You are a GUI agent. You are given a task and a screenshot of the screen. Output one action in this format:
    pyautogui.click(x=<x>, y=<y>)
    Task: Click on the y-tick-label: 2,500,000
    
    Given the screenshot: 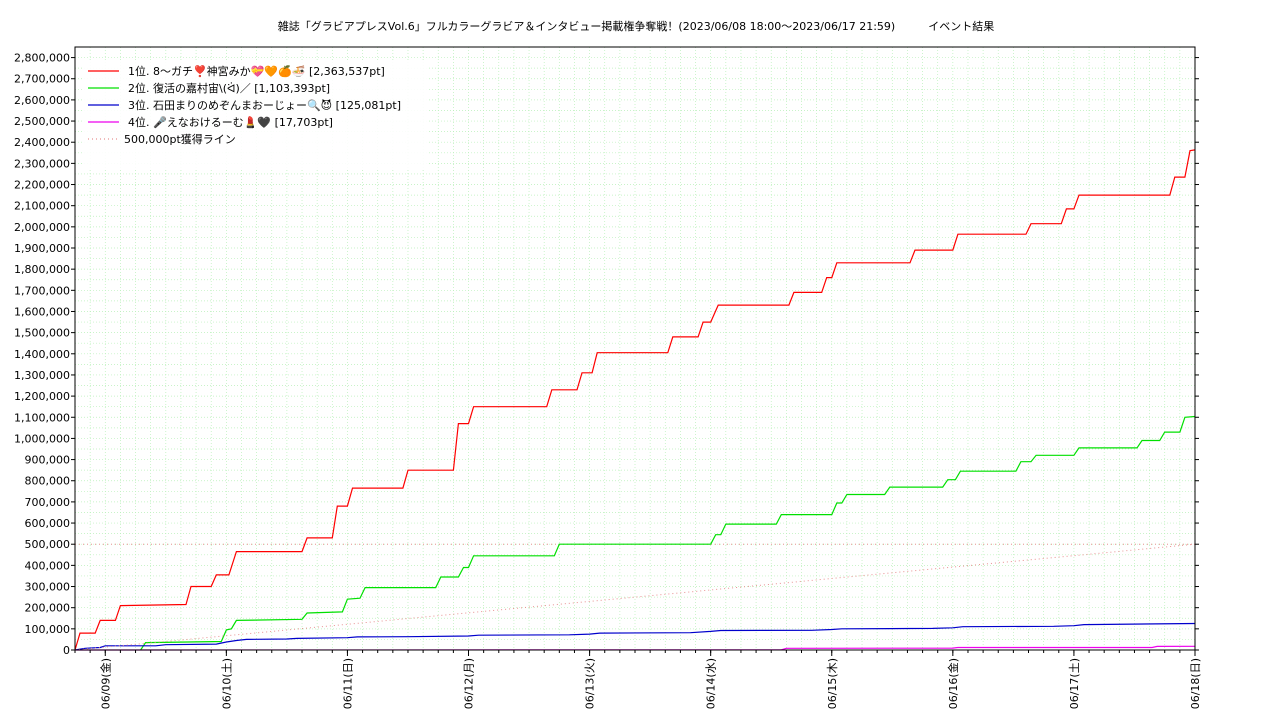 What is the action you would take?
    pyautogui.click(x=42, y=121)
    